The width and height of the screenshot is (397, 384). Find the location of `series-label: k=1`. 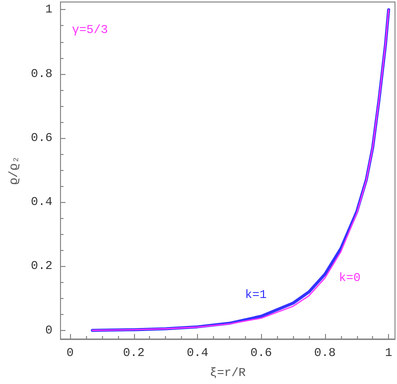

series-label: k=1 is located at coordinates (256, 295).